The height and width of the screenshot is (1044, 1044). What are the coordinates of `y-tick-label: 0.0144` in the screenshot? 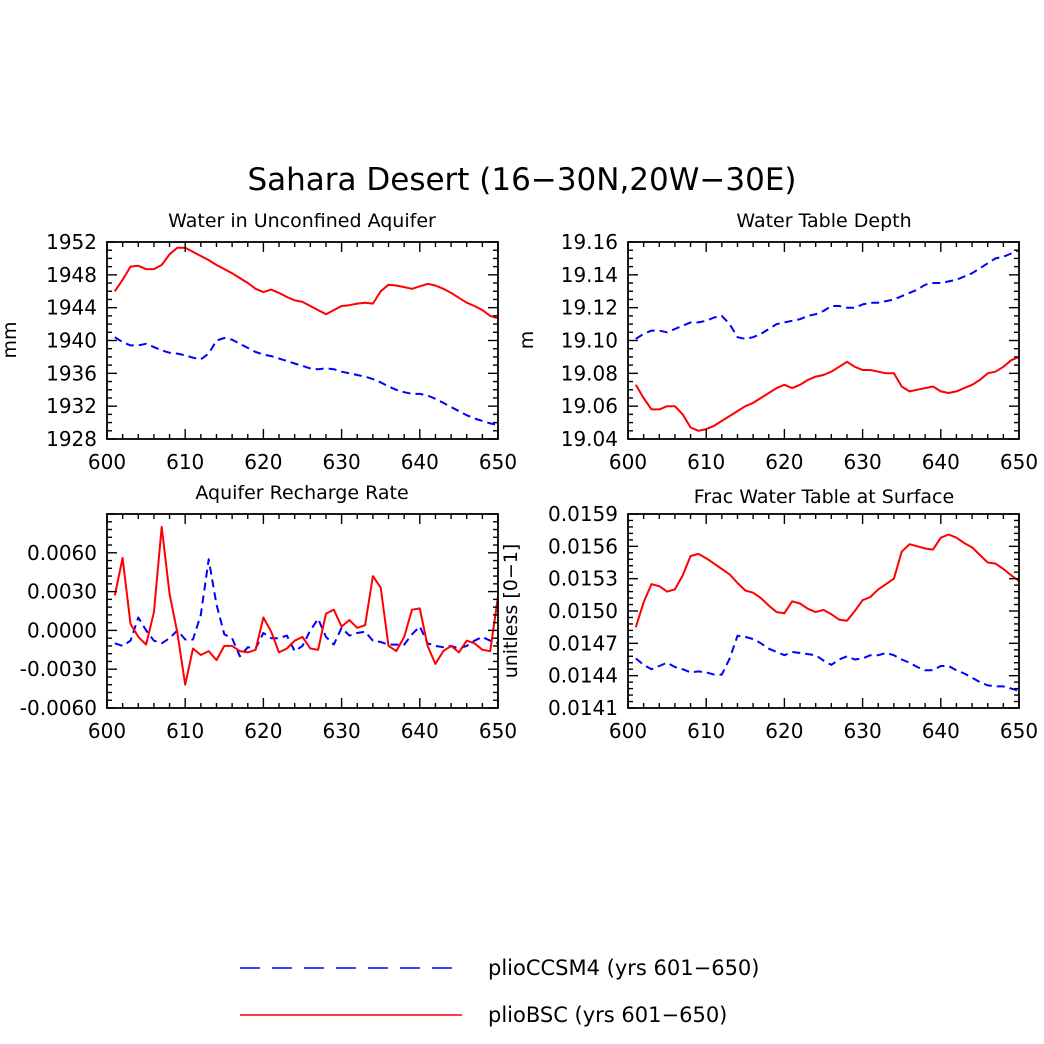 It's located at (583, 676).